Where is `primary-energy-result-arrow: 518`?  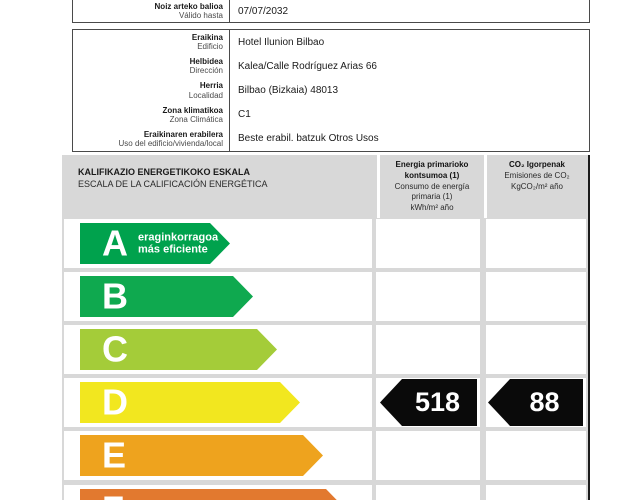 primary-energy-result-arrow: 518 is located at coordinates (428, 402).